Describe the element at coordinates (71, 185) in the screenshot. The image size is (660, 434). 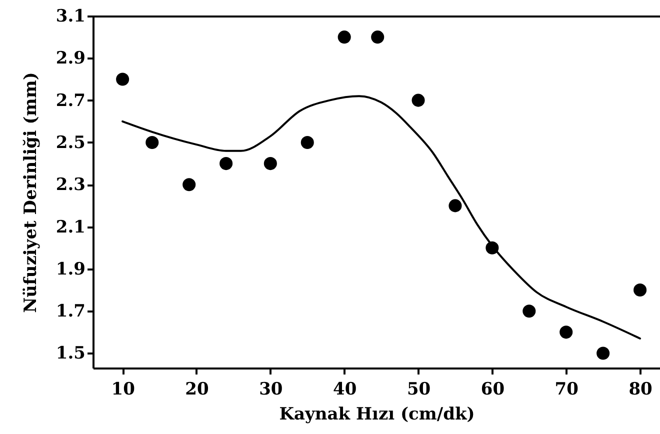
I see `y-tick-label: 2.3` at that location.